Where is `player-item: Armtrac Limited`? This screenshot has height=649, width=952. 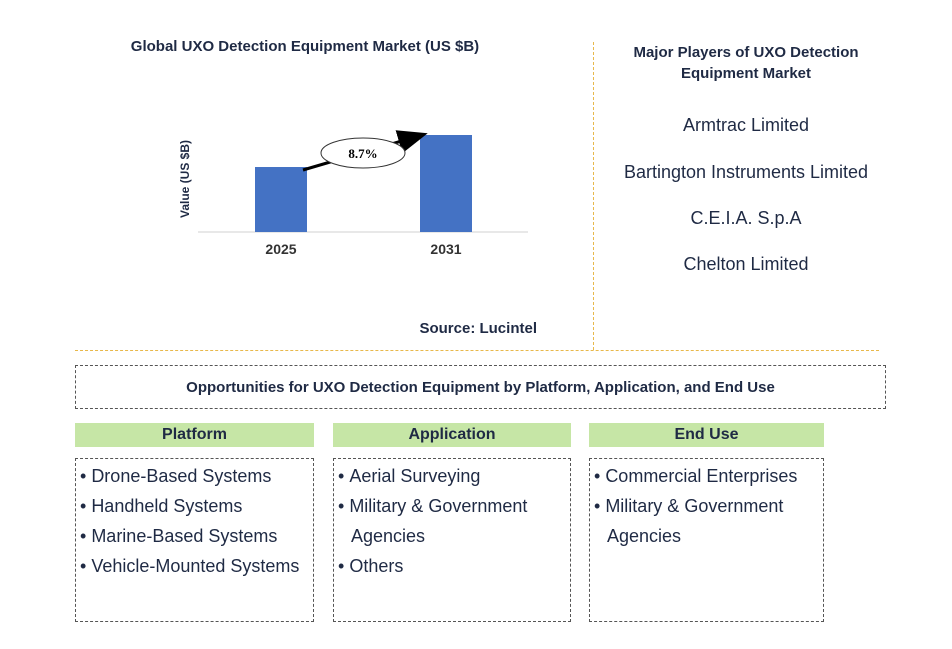 player-item: Armtrac Limited is located at coordinates (746, 125).